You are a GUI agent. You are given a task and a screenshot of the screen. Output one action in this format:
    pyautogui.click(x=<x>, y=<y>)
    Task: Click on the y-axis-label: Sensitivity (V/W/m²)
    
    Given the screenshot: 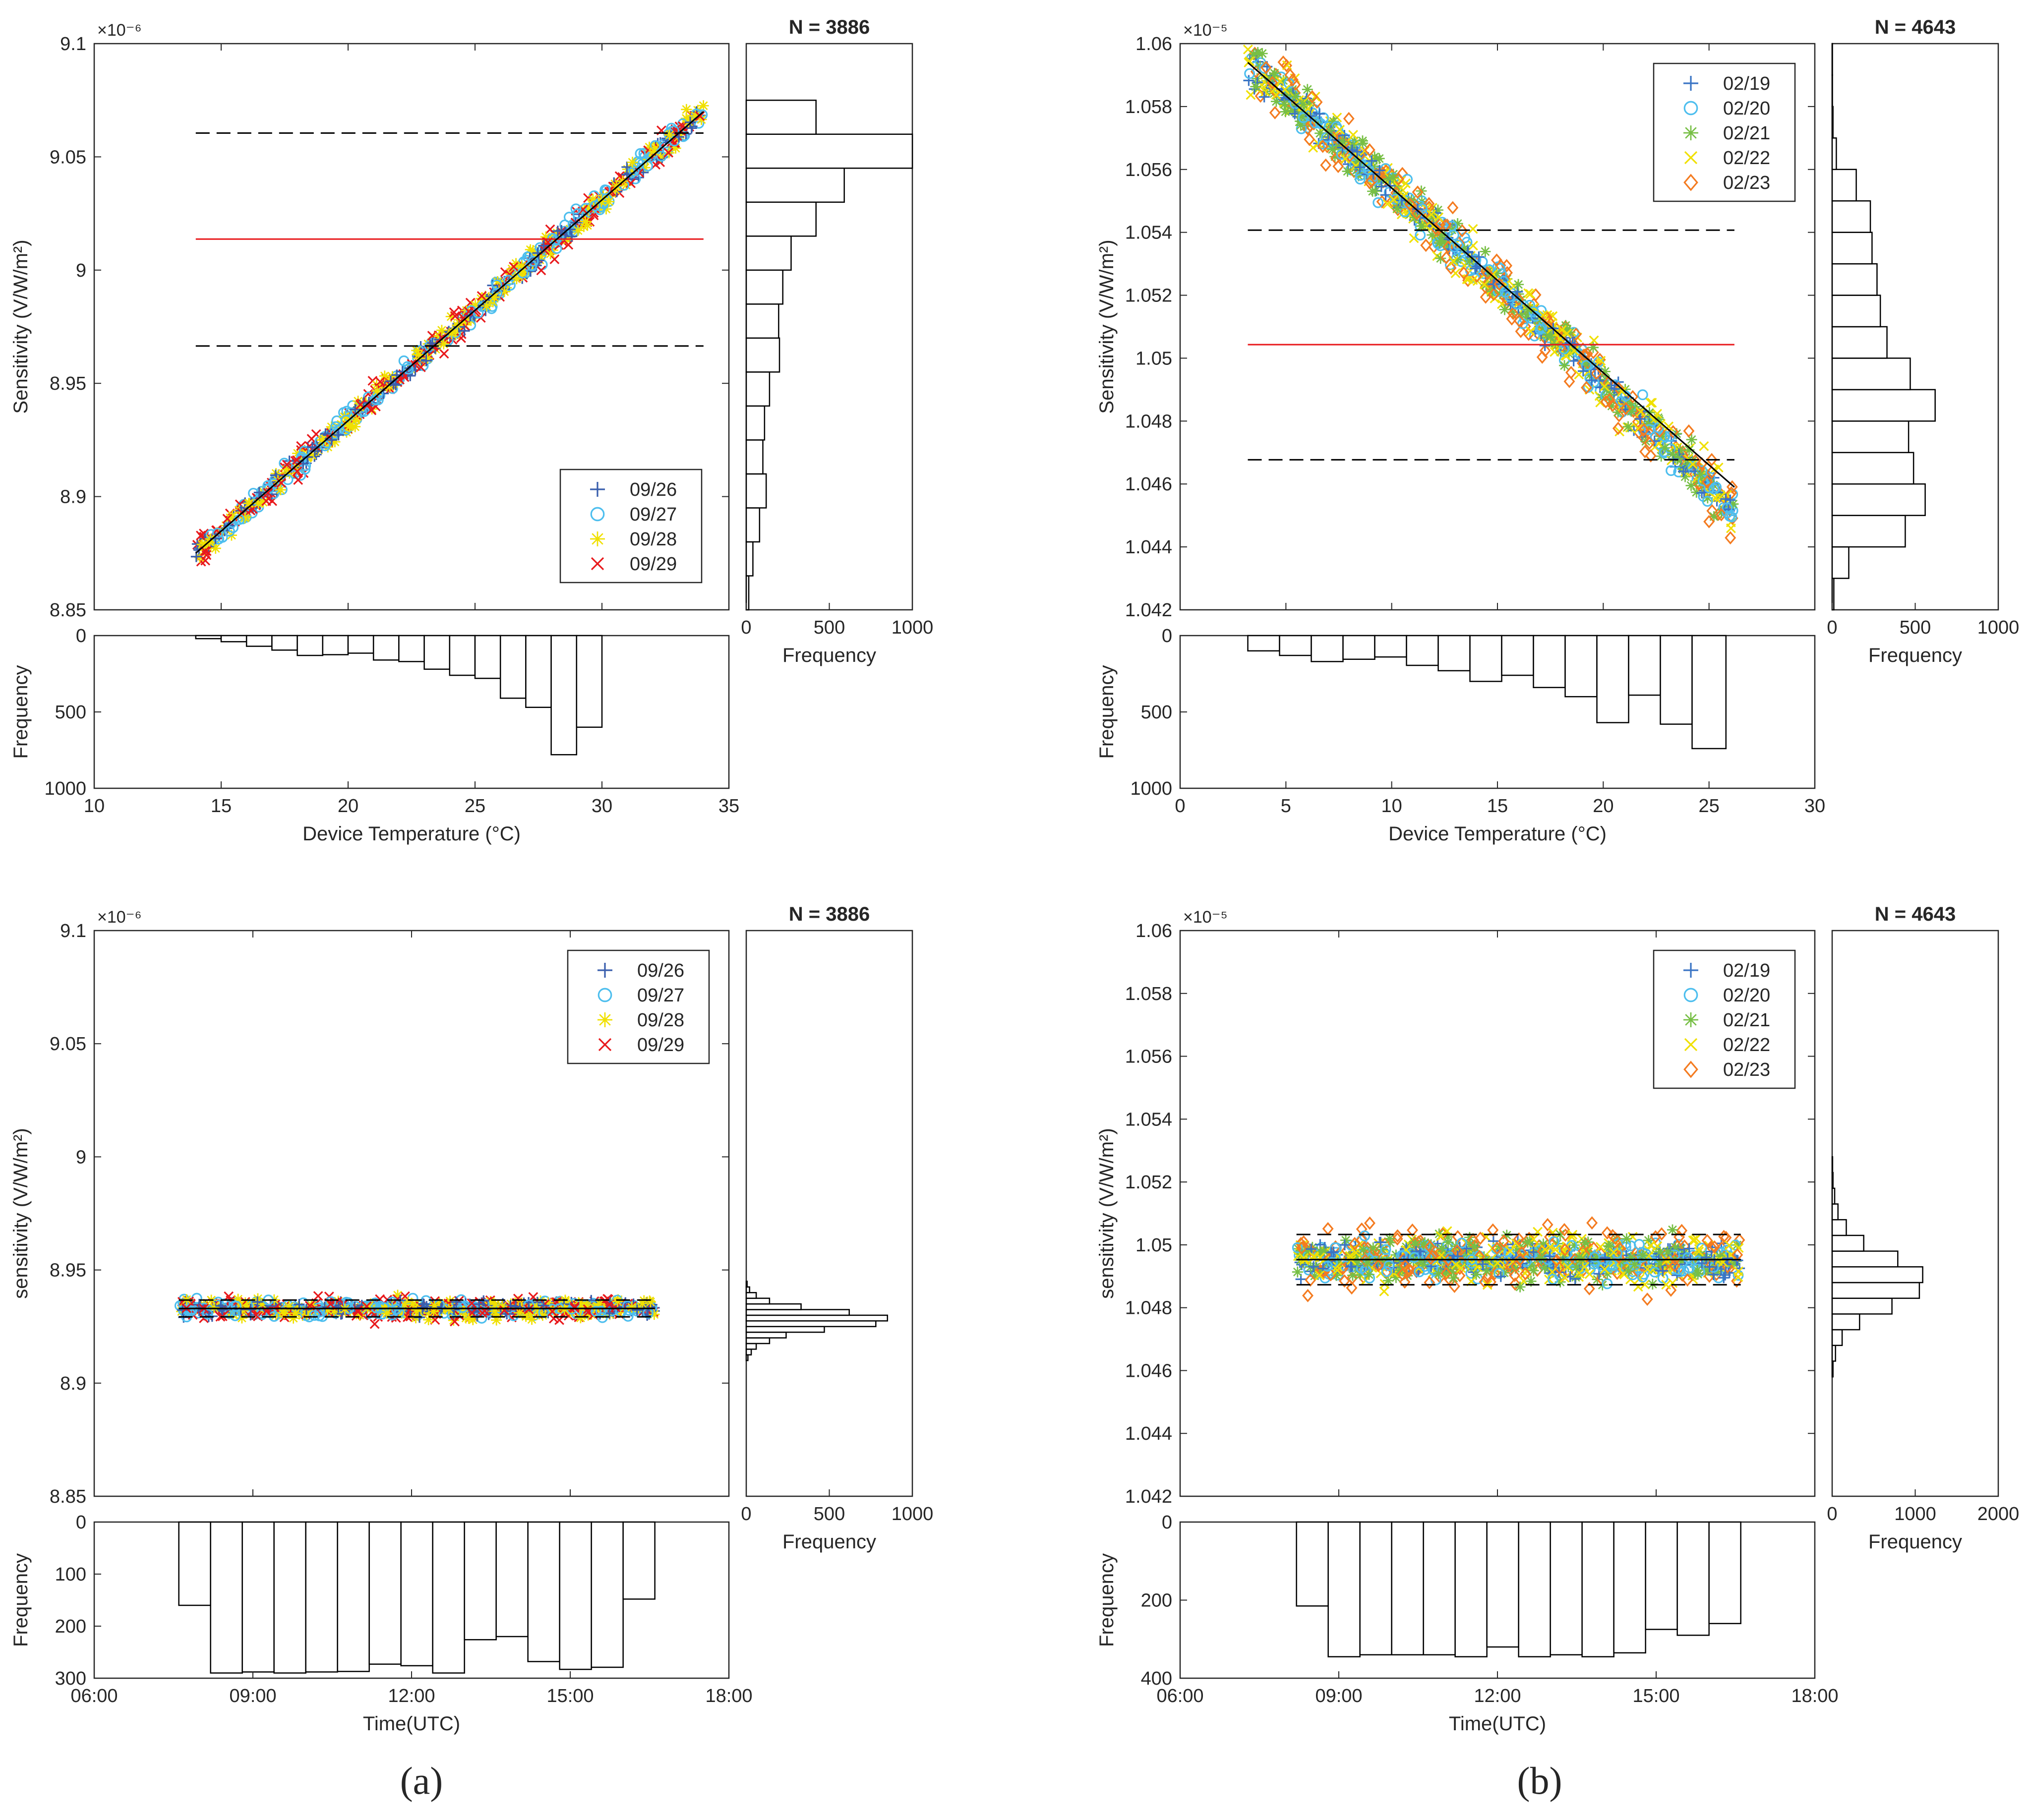 What is the action you would take?
    pyautogui.click(x=1107, y=326)
    